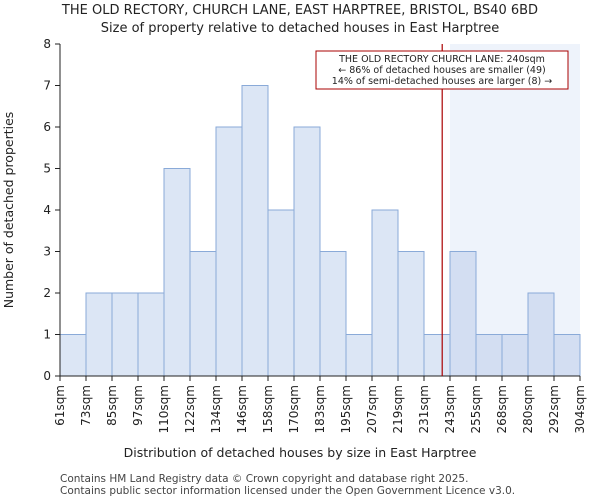 The width and height of the screenshot is (600, 500). What do you see at coordinates (138, 405) in the screenshot?
I see `x-tick-label-97sqm: 97sqm` at bounding box center [138, 405].